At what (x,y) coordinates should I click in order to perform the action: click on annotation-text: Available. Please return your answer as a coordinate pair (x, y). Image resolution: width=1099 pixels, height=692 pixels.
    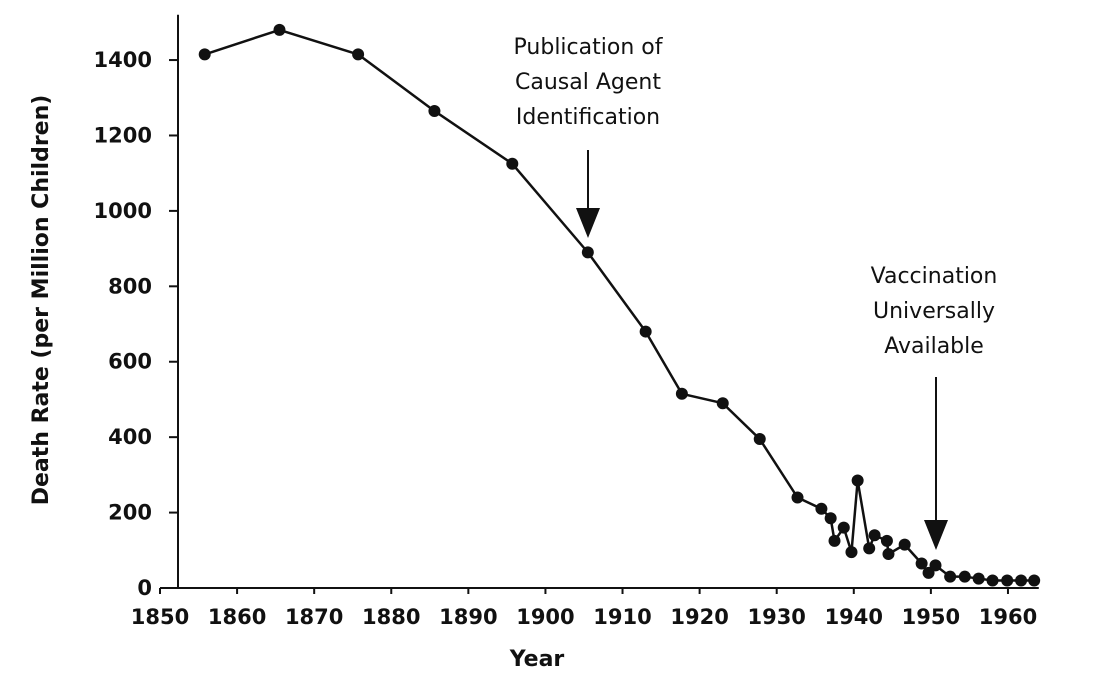
    Looking at the image, I should click on (934, 346).